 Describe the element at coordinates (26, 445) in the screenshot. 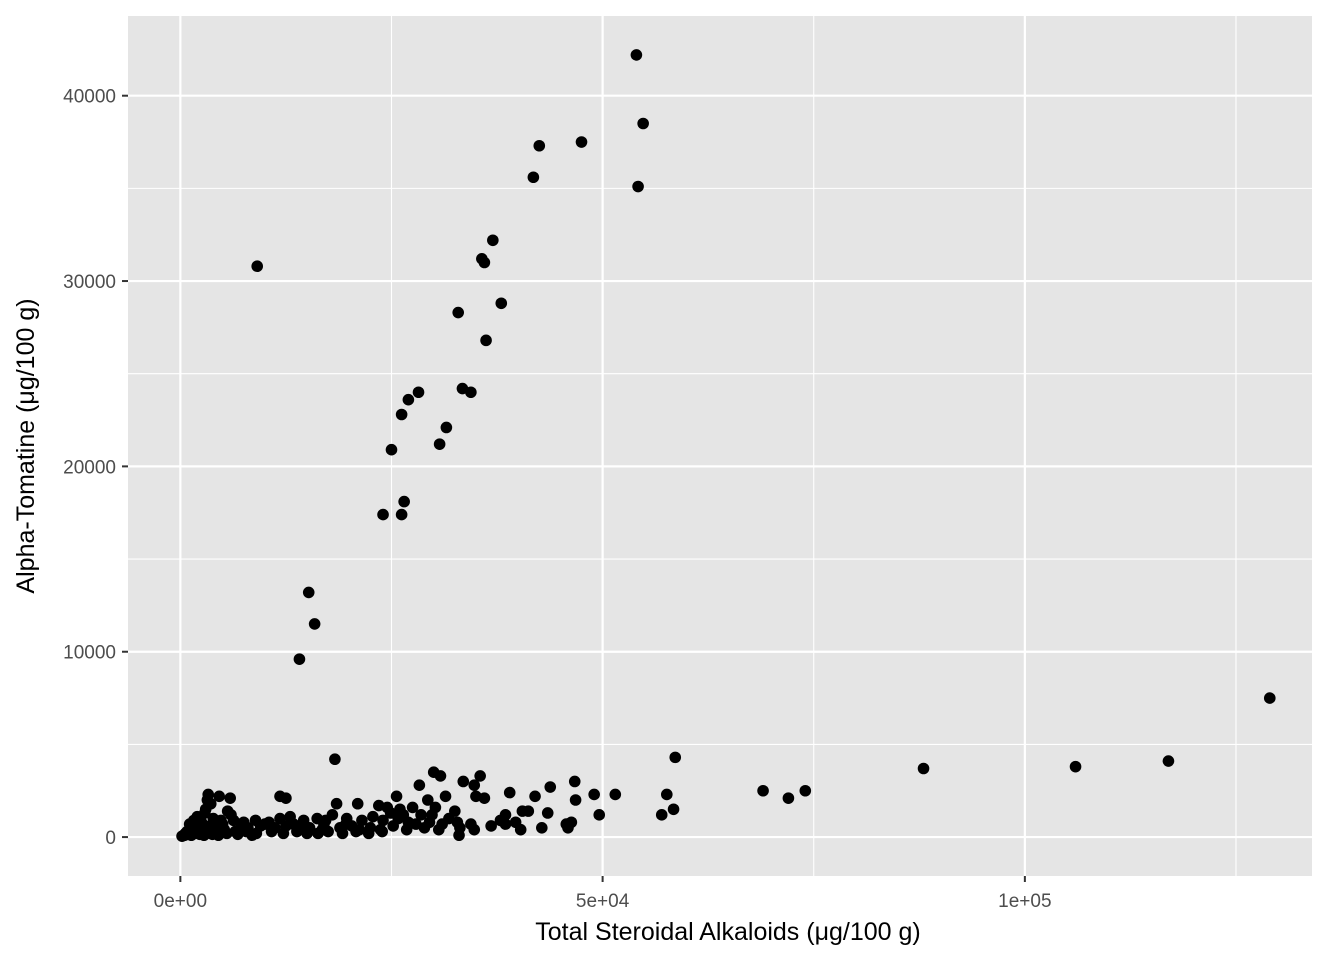

I see `y-axis-title: Alpha-Tomatine (μg/100 g)` at that location.